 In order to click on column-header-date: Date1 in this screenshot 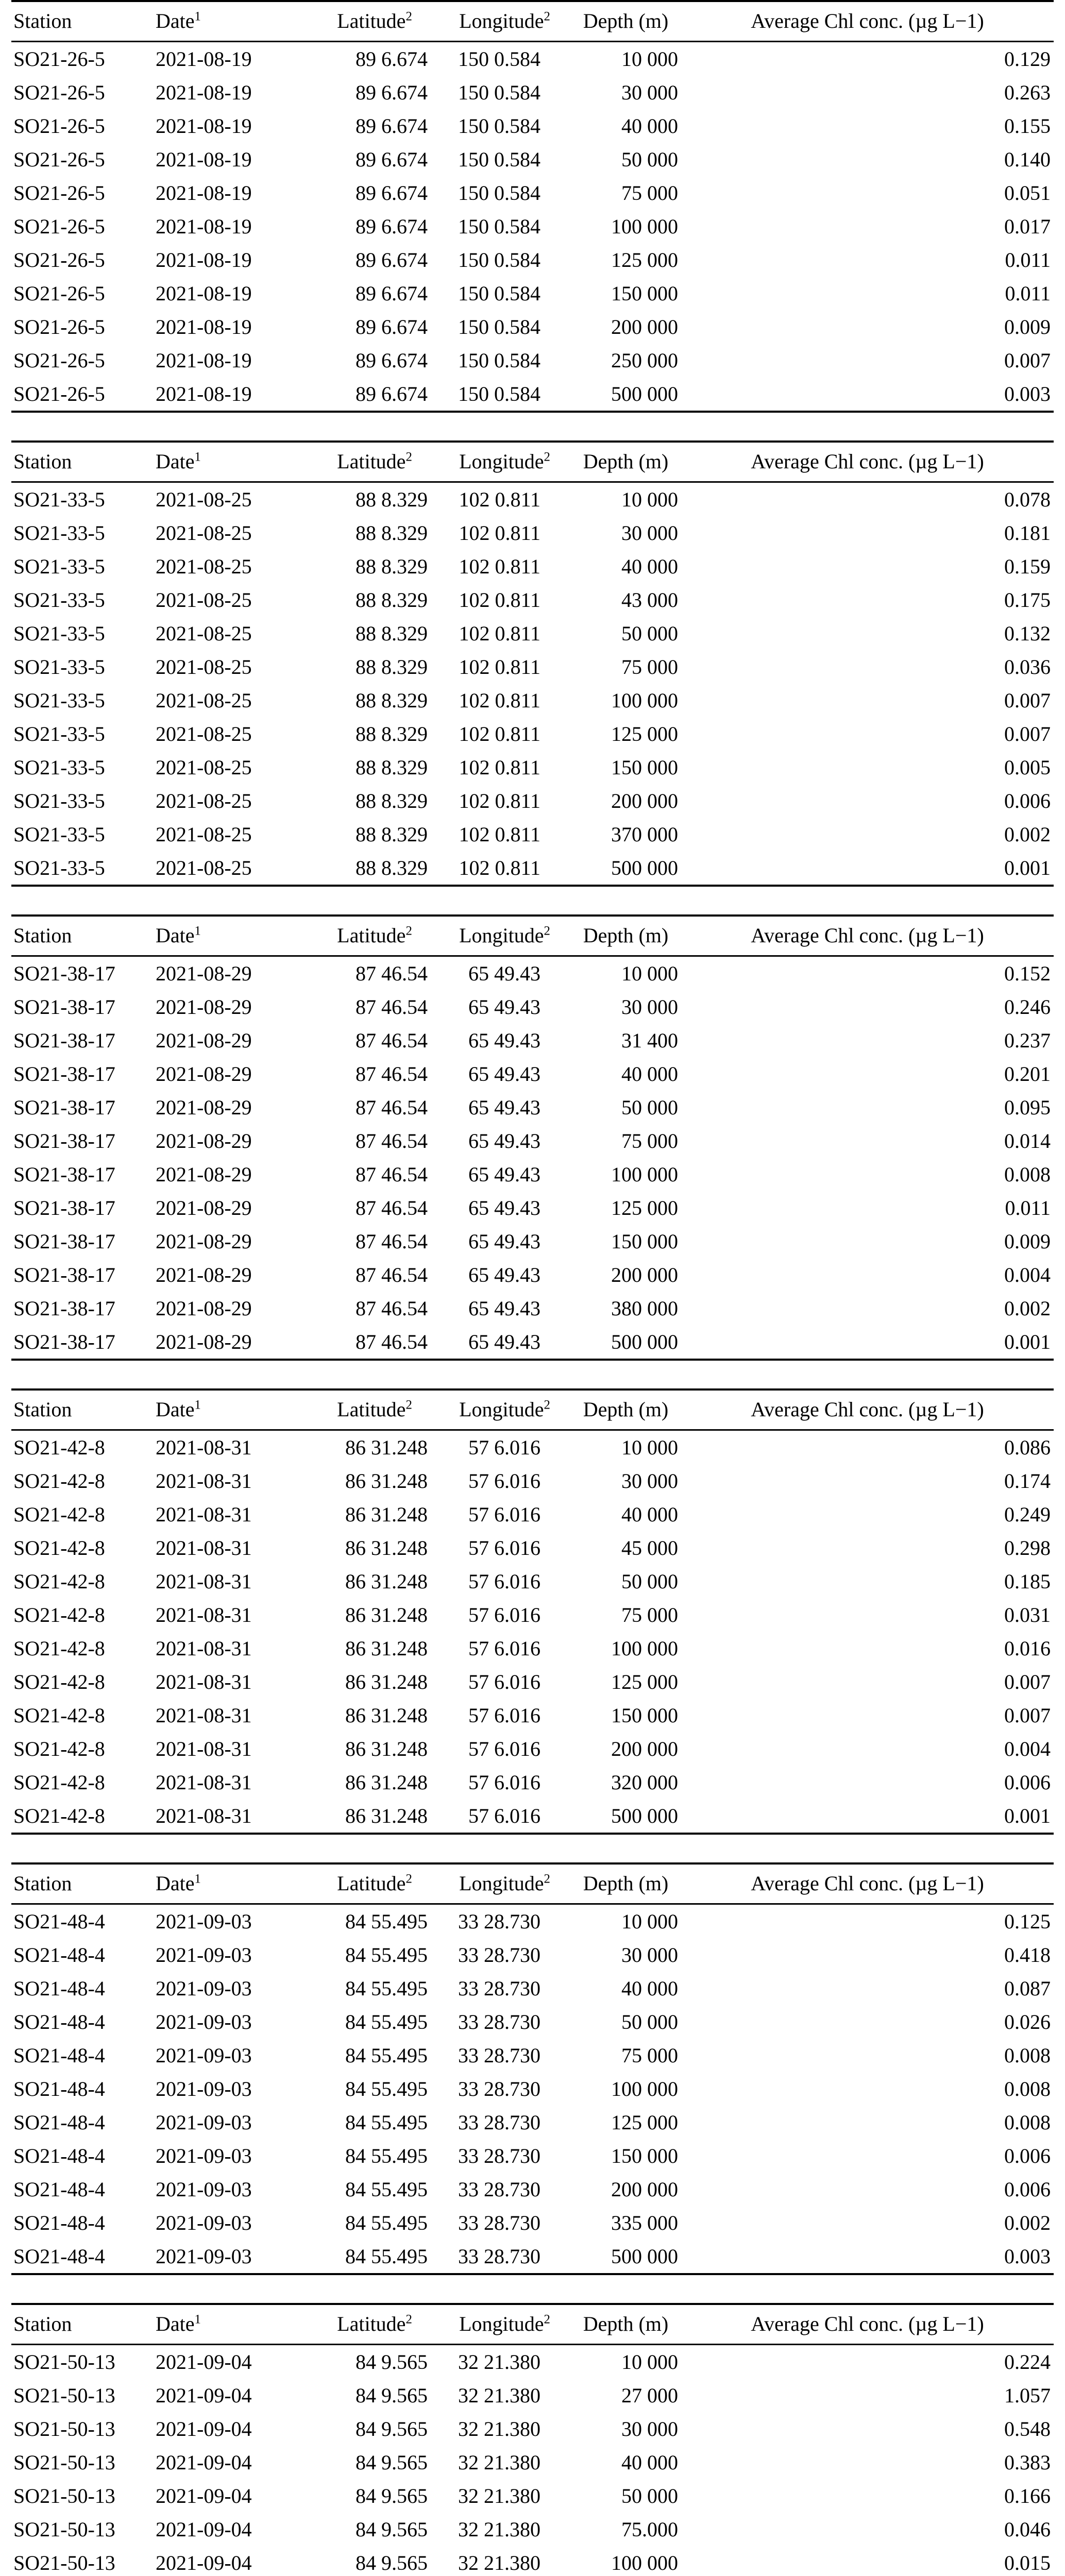, I will do `click(233, 936)`.